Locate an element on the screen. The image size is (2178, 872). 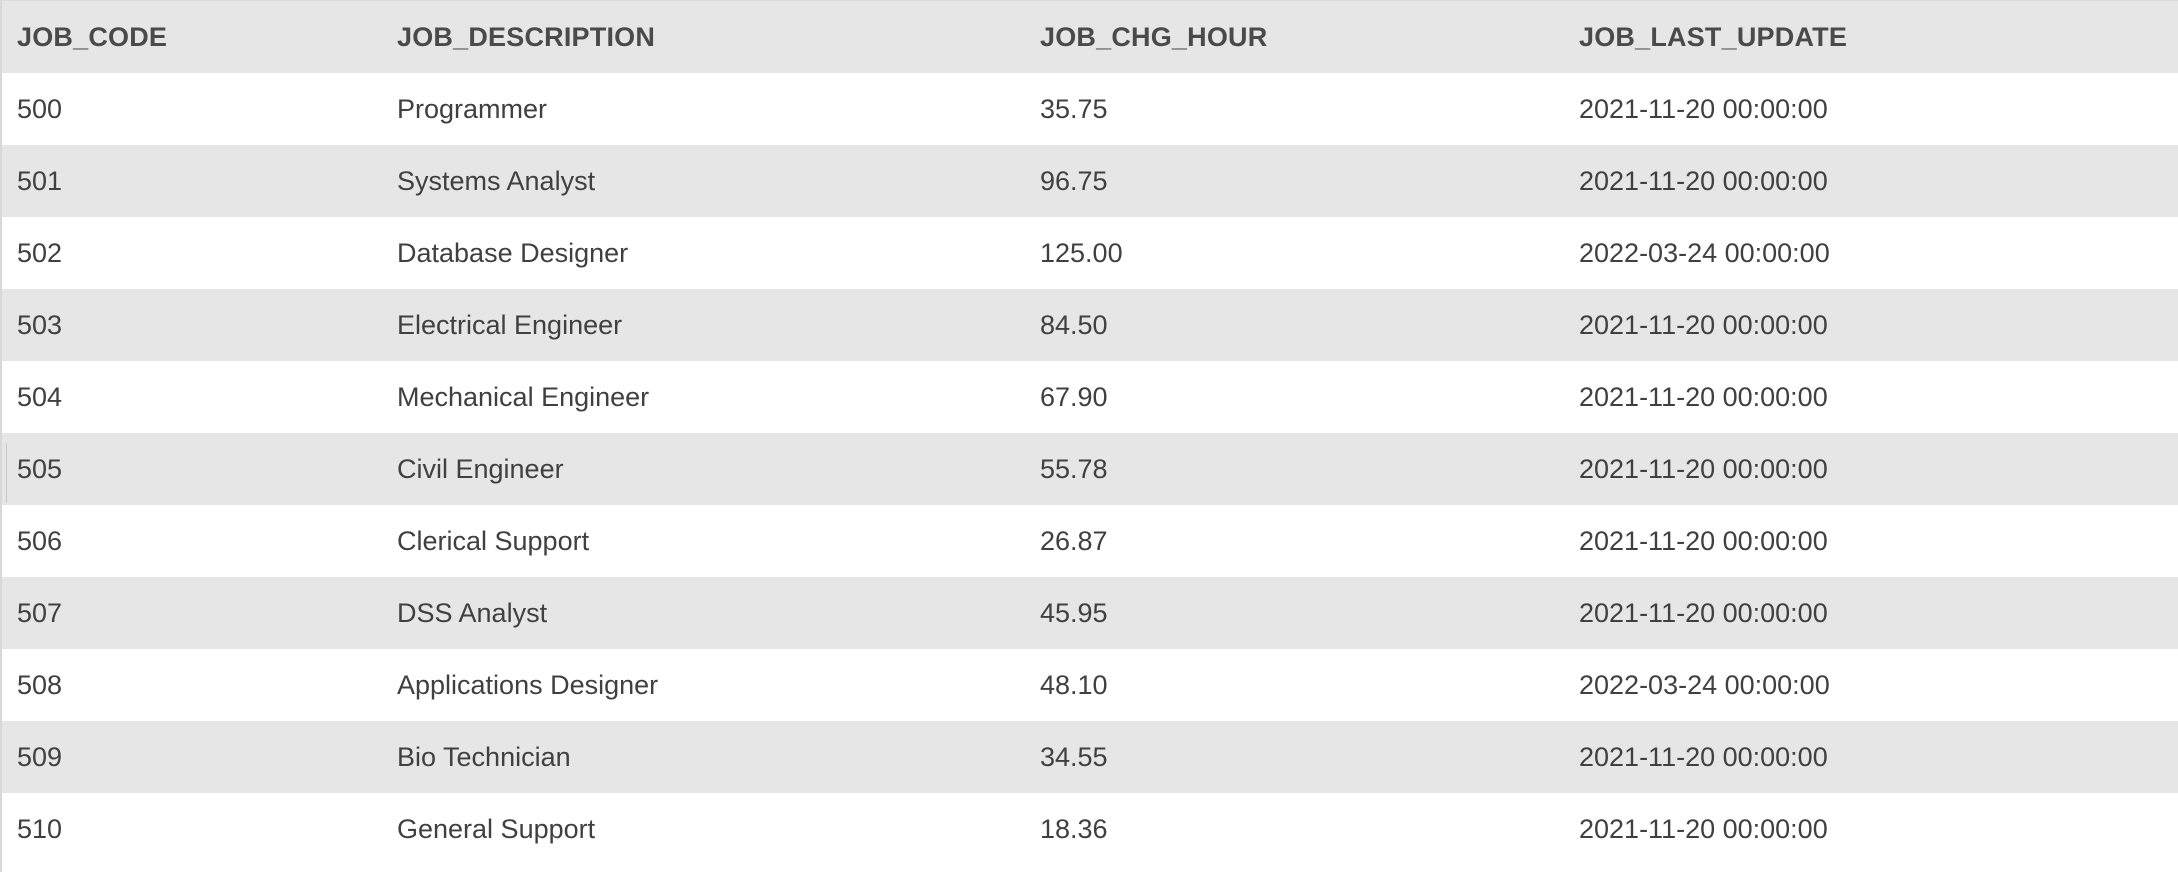
cell-job-description: Database Designer is located at coordinates (703, 253).